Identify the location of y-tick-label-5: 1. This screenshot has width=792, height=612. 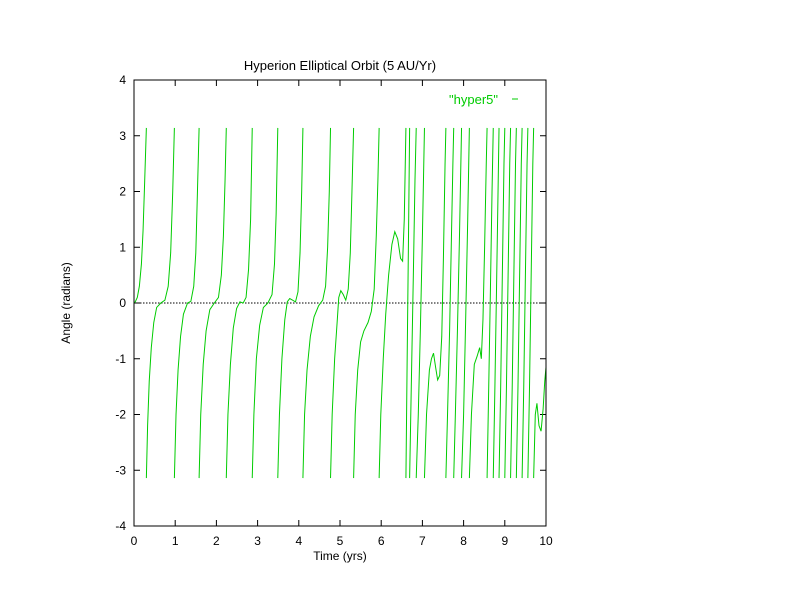
(122, 247).